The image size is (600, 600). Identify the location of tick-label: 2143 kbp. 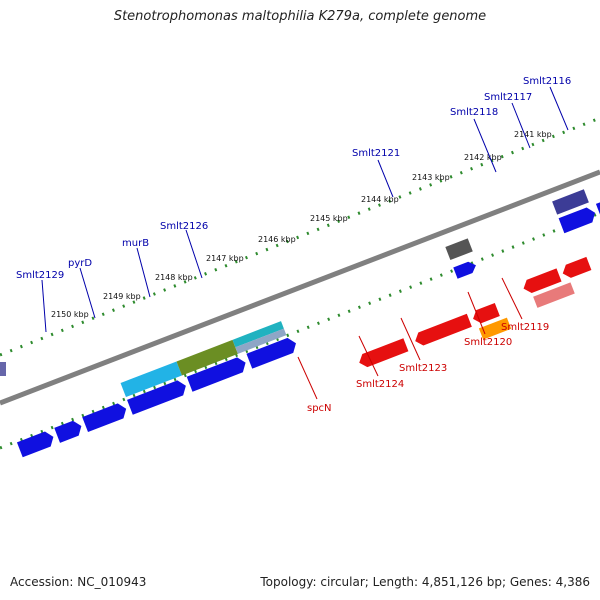
(431, 177).